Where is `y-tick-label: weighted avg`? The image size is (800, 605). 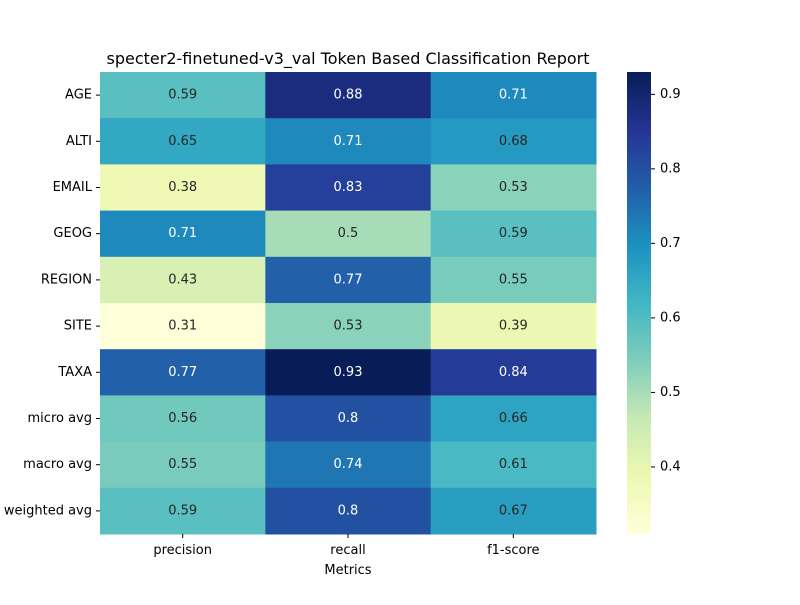
y-tick-label: weighted avg is located at coordinates (48, 510).